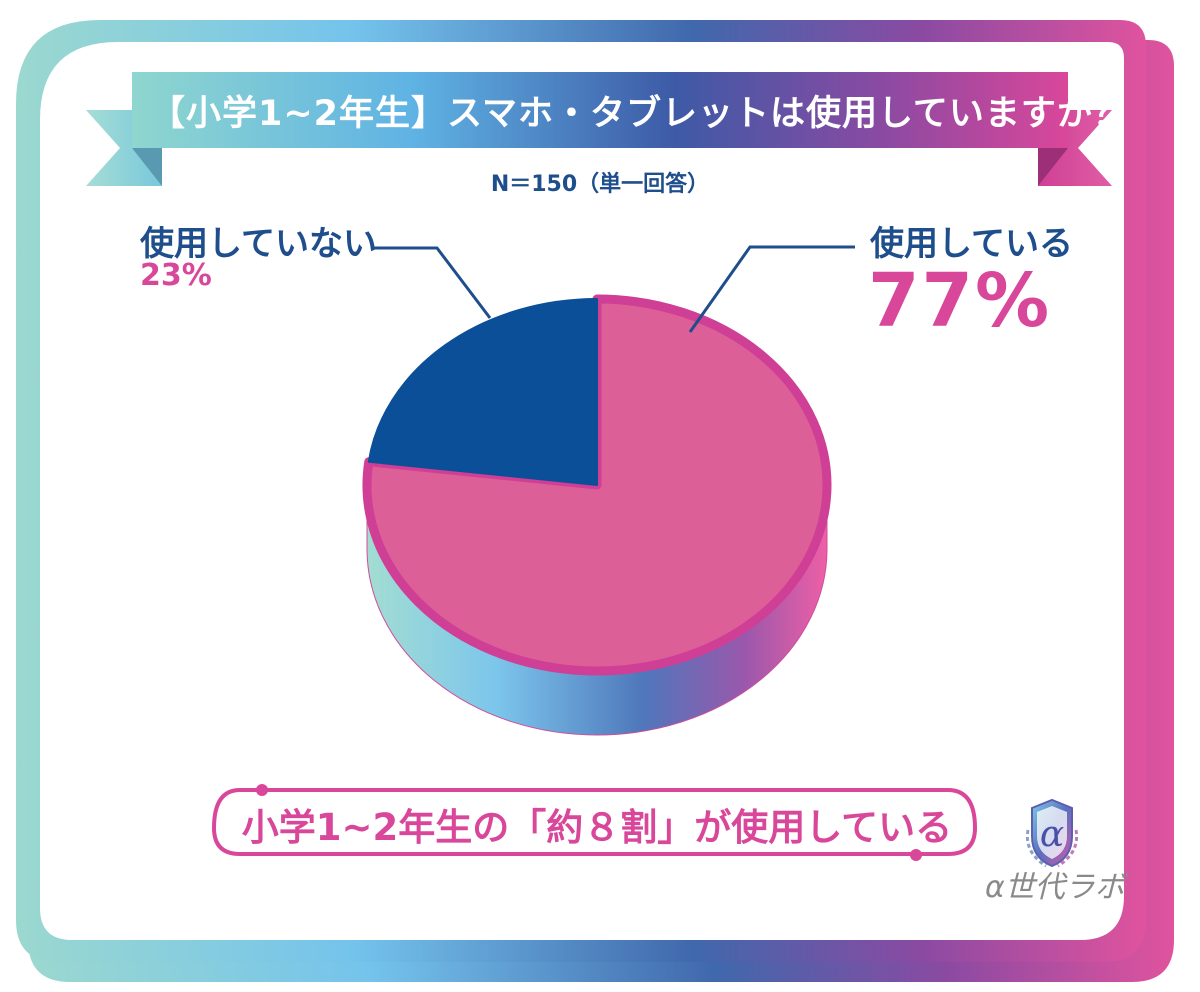  Describe the element at coordinates (147, 167) in the screenshot. I see `ribbon-fold-left` at that location.